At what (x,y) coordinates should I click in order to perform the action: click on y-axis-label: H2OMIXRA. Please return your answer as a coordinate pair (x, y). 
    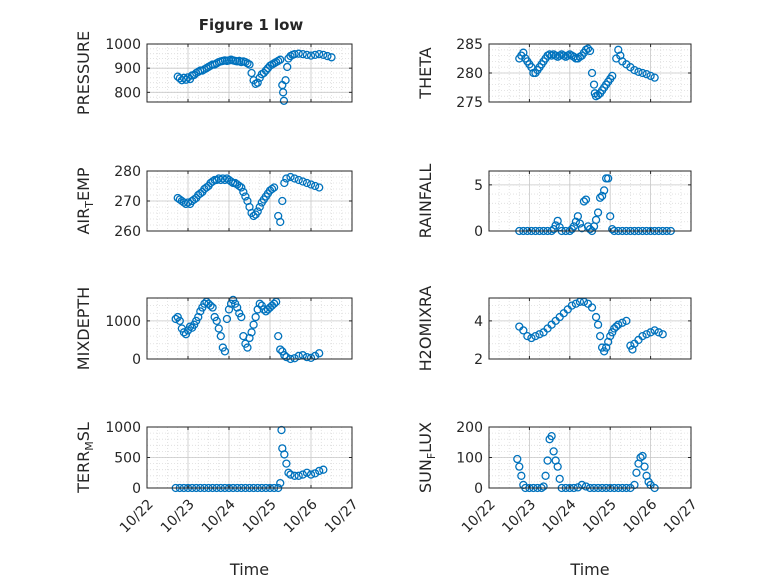
    Looking at the image, I should click on (425, 329).